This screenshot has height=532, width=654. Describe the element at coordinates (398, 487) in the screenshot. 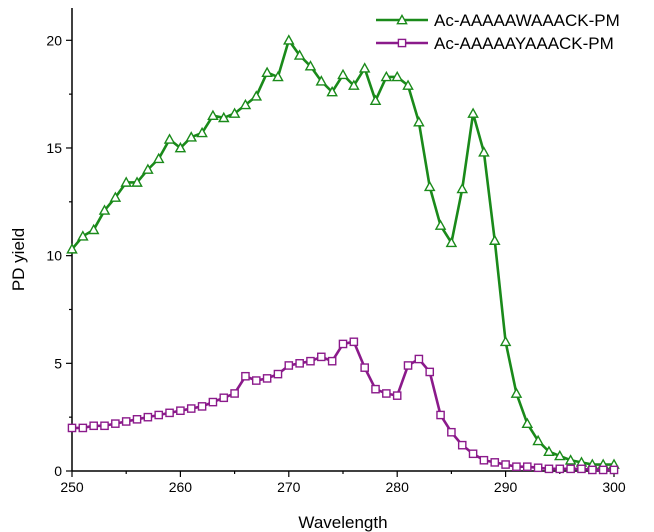

I see `x-tick-label: 280` at that location.